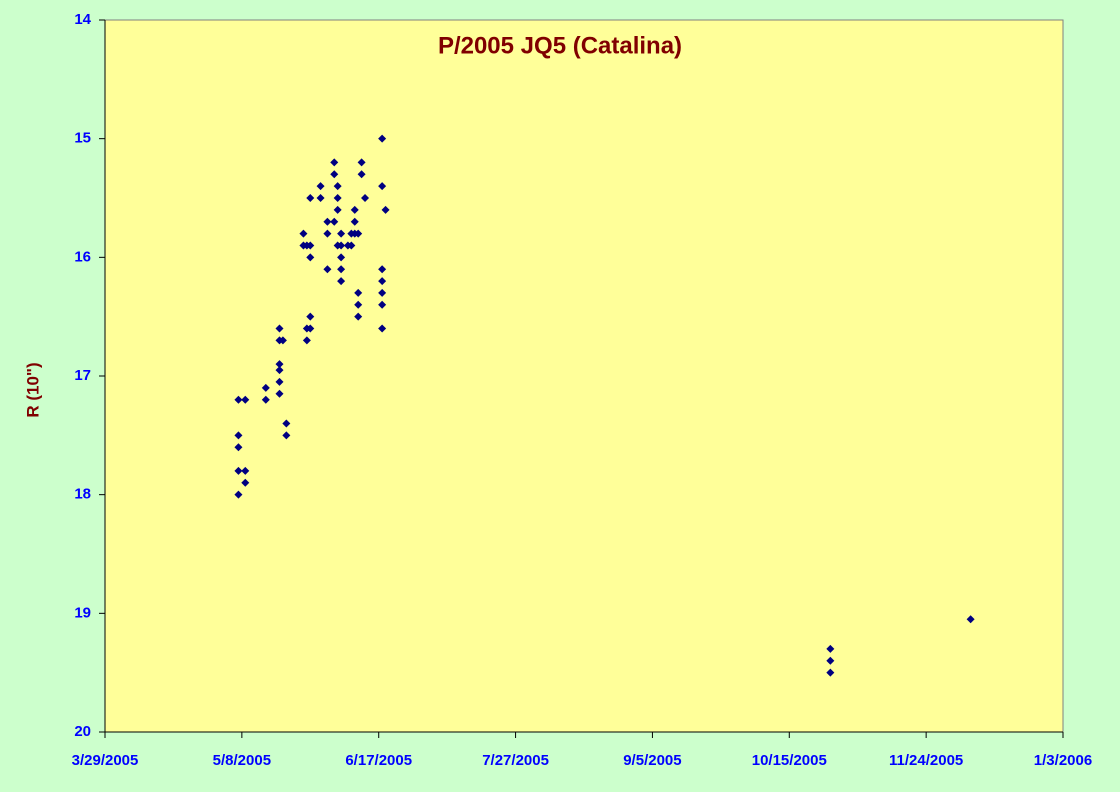 This screenshot has width=1120, height=792. Describe the element at coordinates (82, 612) in the screenshot. I see `y-tick-label: 19` at that location.